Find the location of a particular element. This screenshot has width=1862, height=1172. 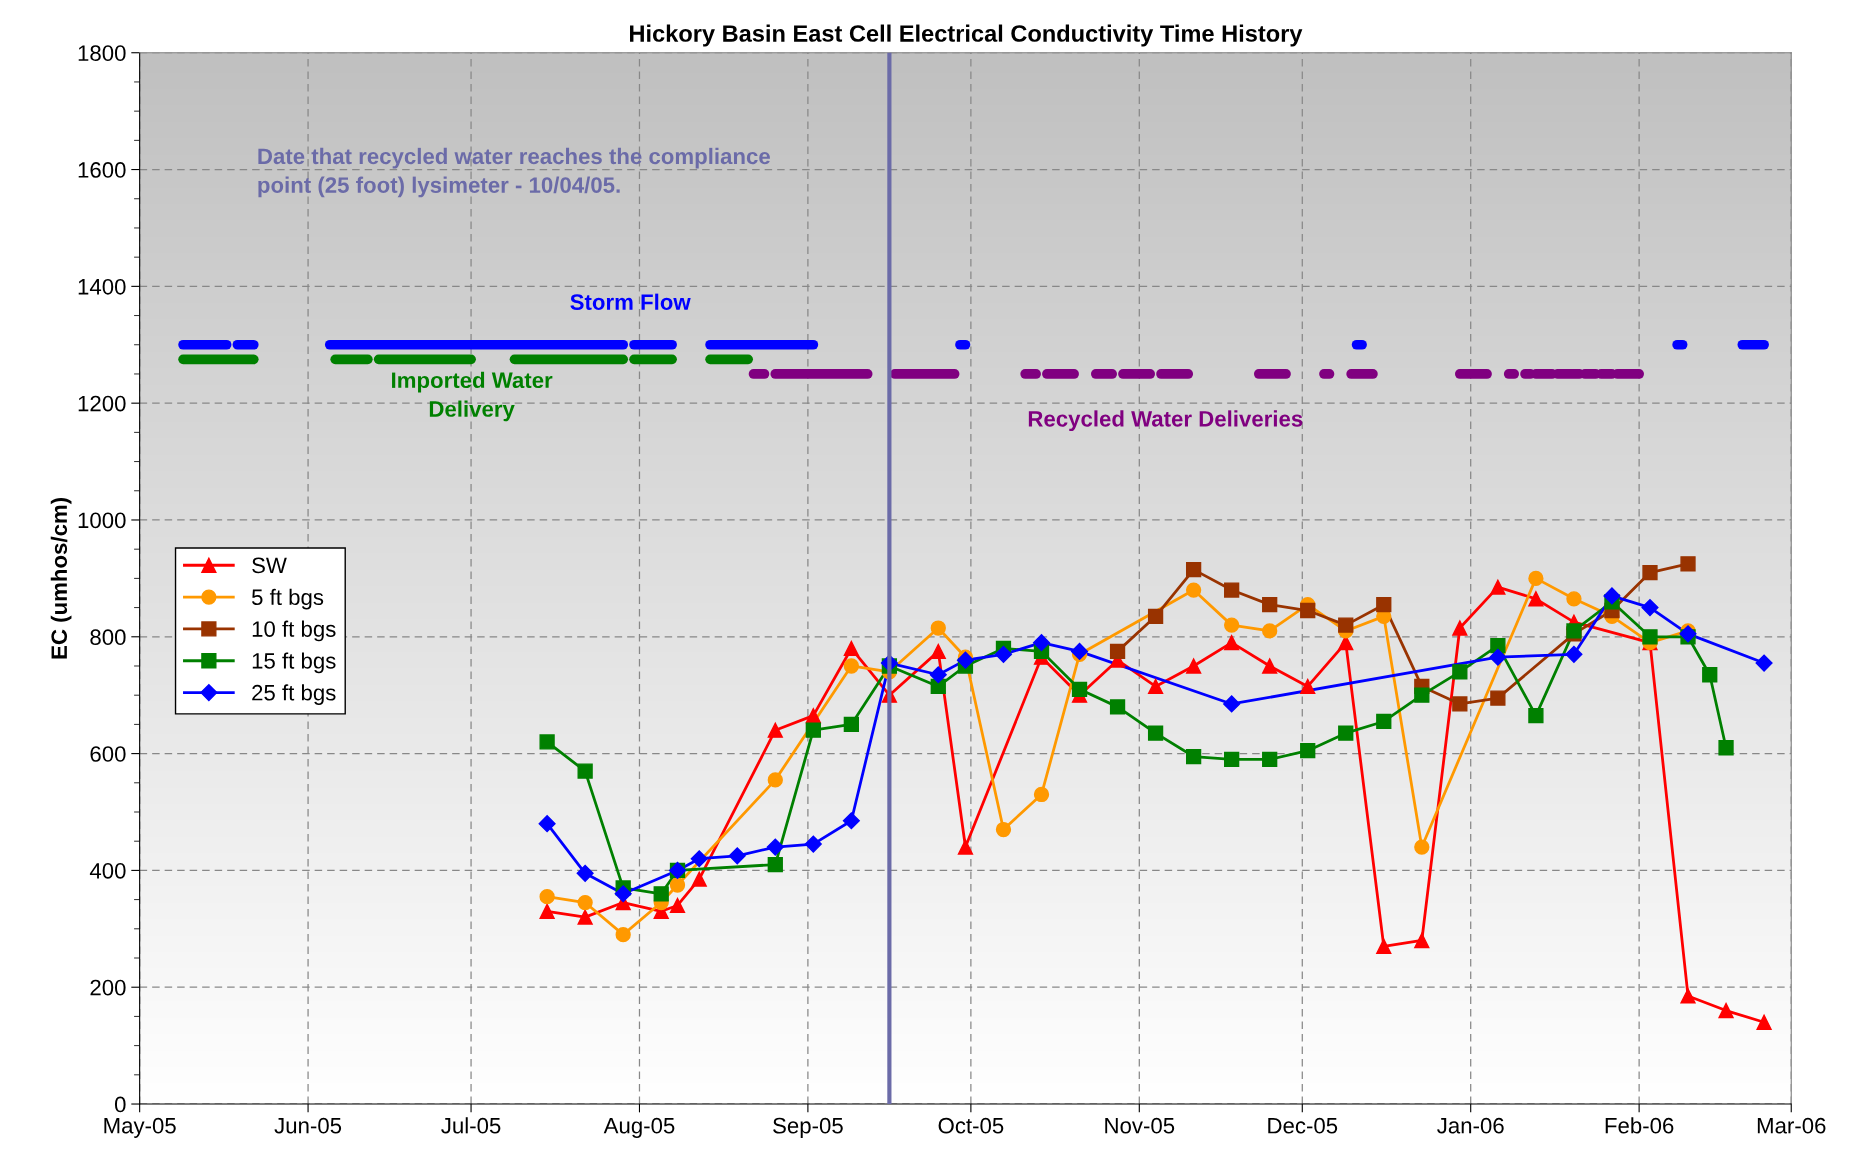

x-tick-label: Mar-06 is located at coordinates (1791, 1125).